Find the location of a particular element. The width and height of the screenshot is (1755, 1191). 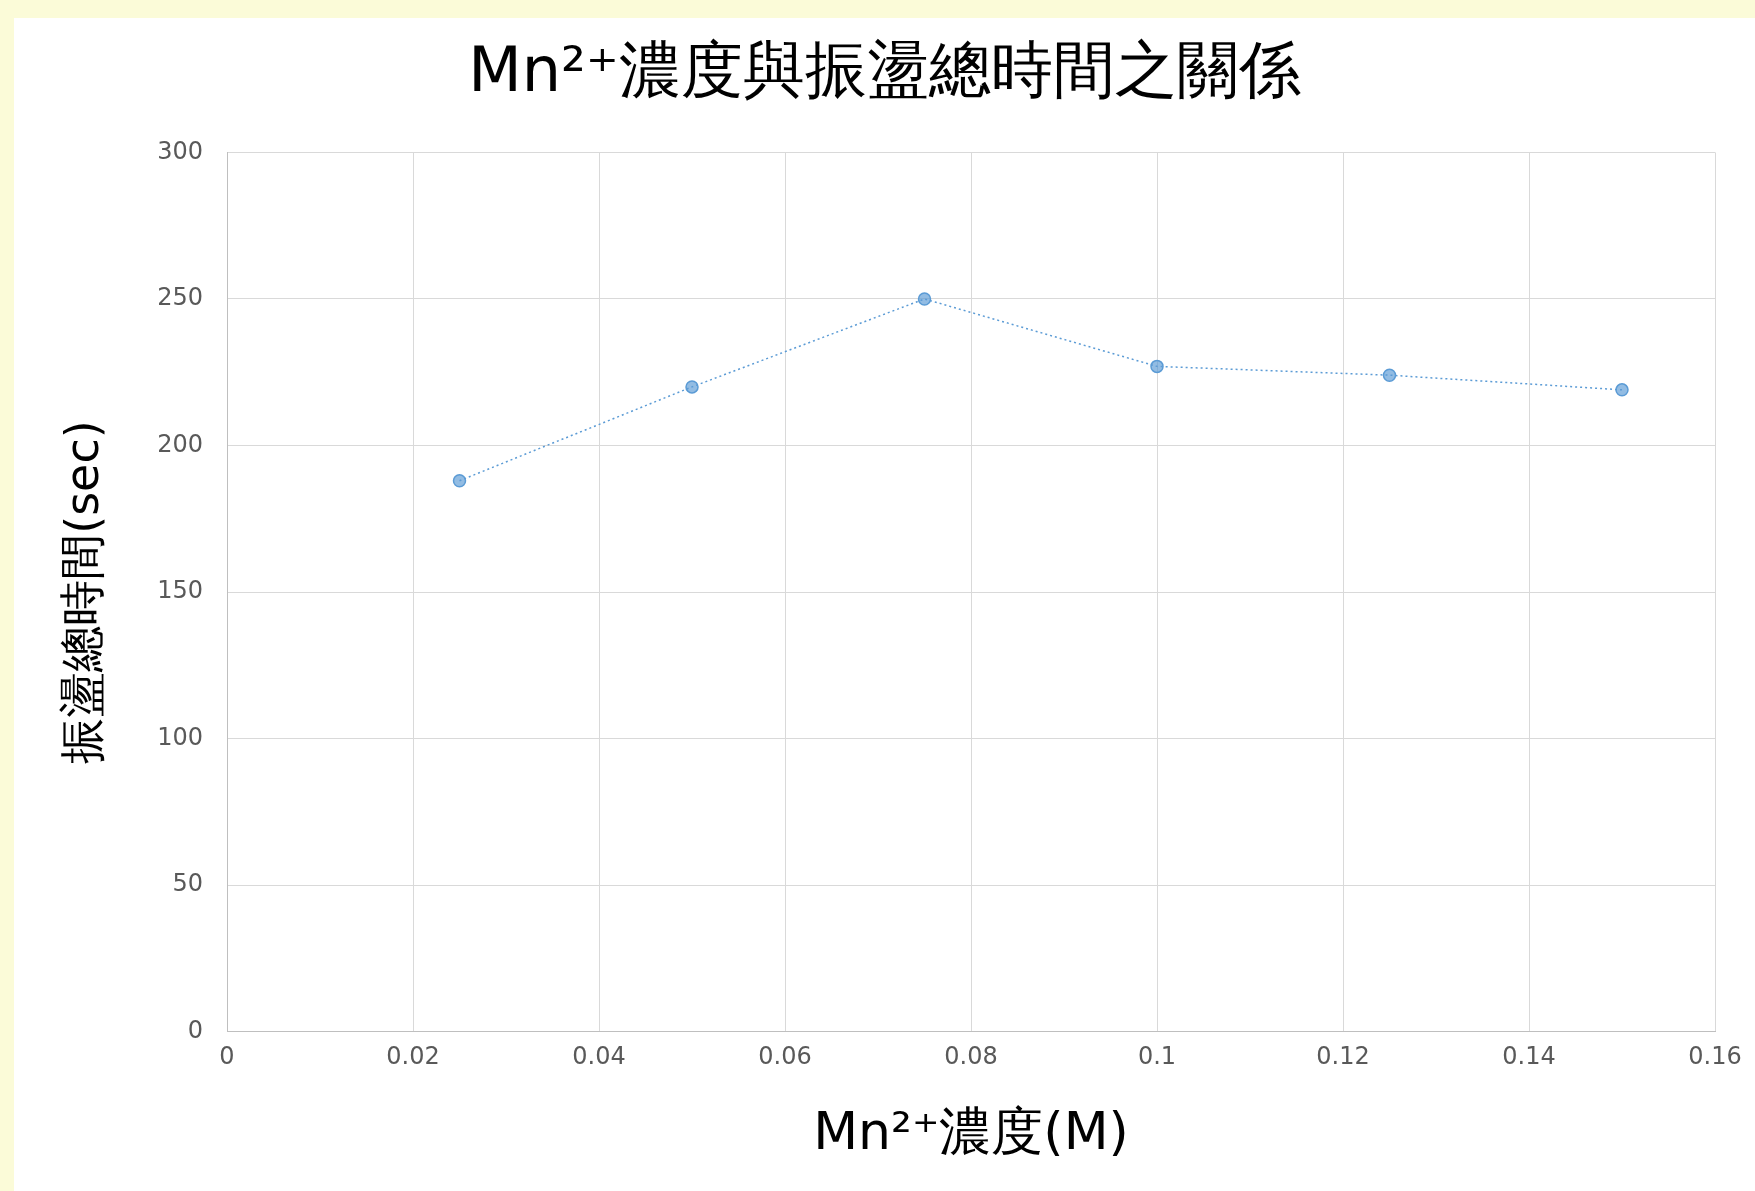

chart-title: Mn²⁺濃度與振盪總時間之關係 is located at coordinates (884, 70).